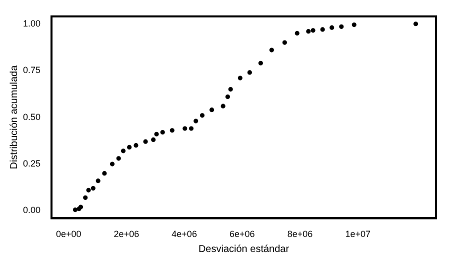 The image size is (450, 263). What do you see at coordinates (31, 23) in the screenshot?
I see `y-tick-label: 1.00` at bounding box center [31, 23].